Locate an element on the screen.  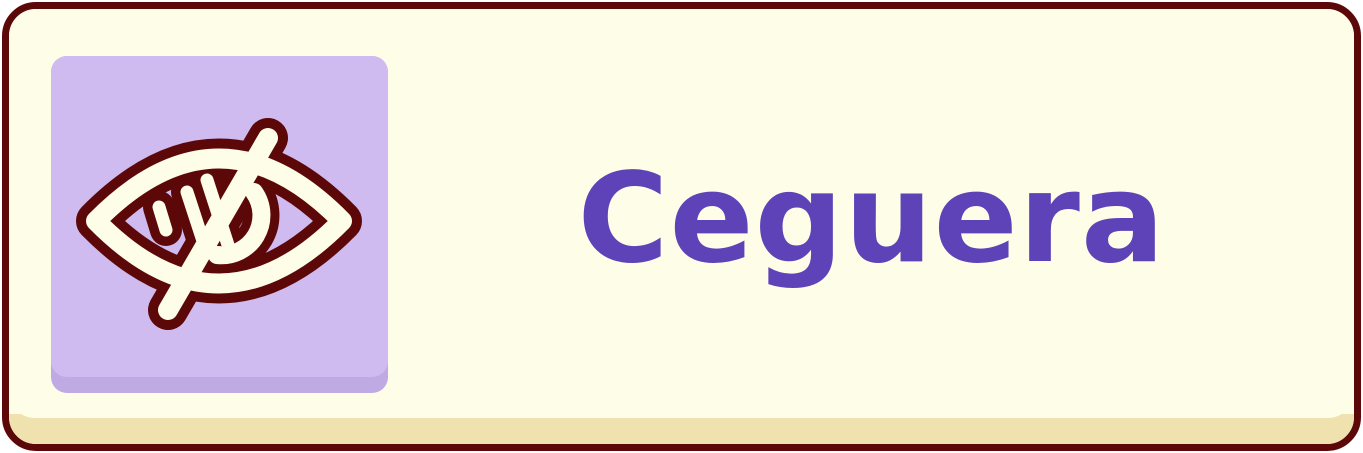
card-bottom-edge is located at coordinates (681, 429).